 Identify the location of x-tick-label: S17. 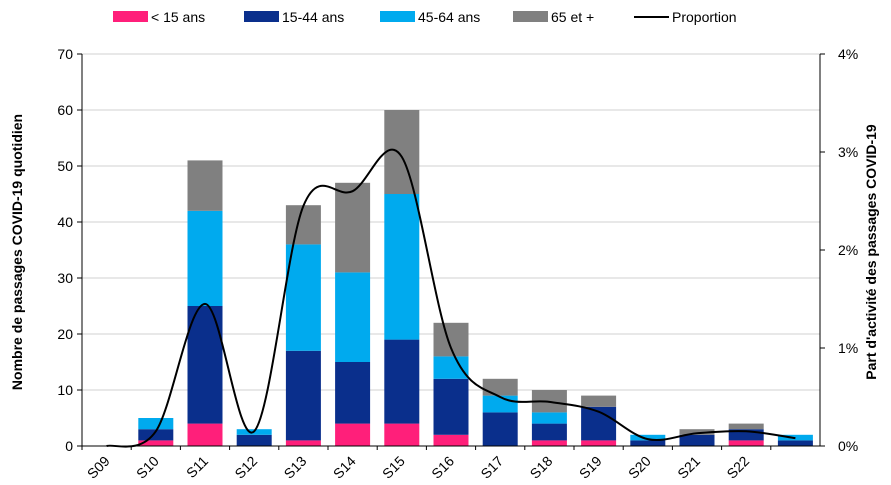
(491, 467).